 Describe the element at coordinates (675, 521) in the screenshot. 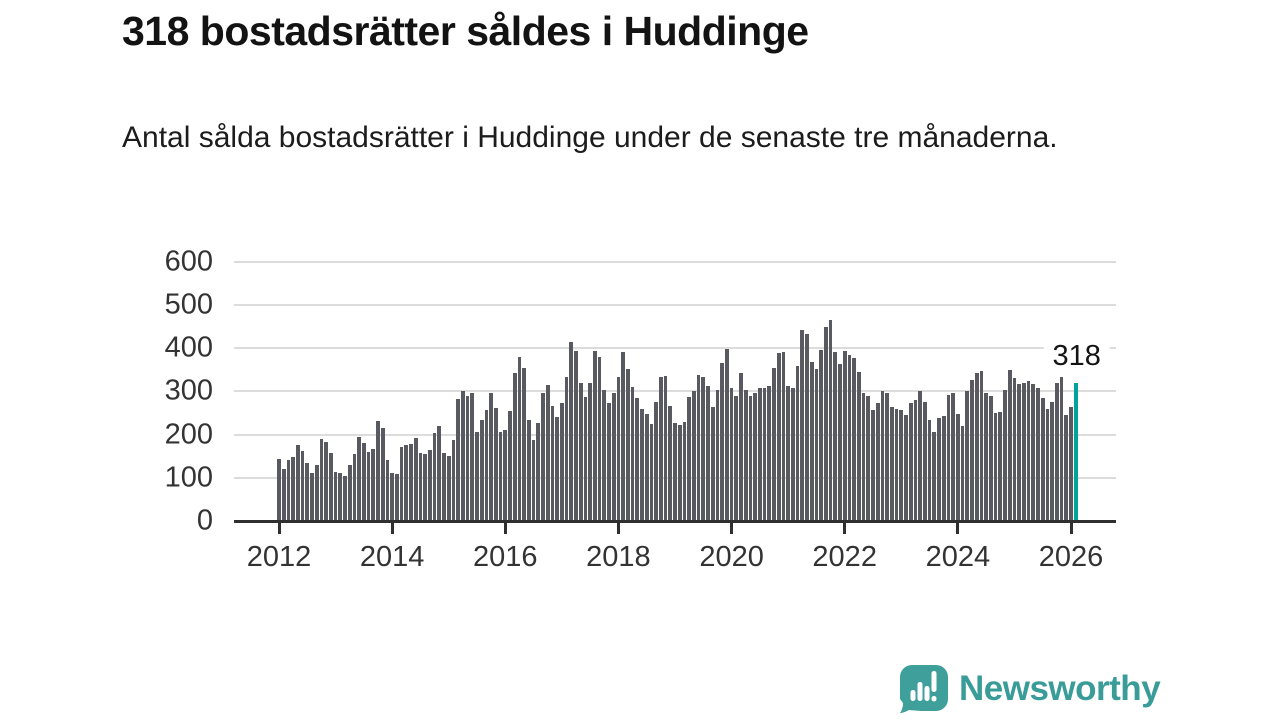

I see `x-axis-line` at that location.